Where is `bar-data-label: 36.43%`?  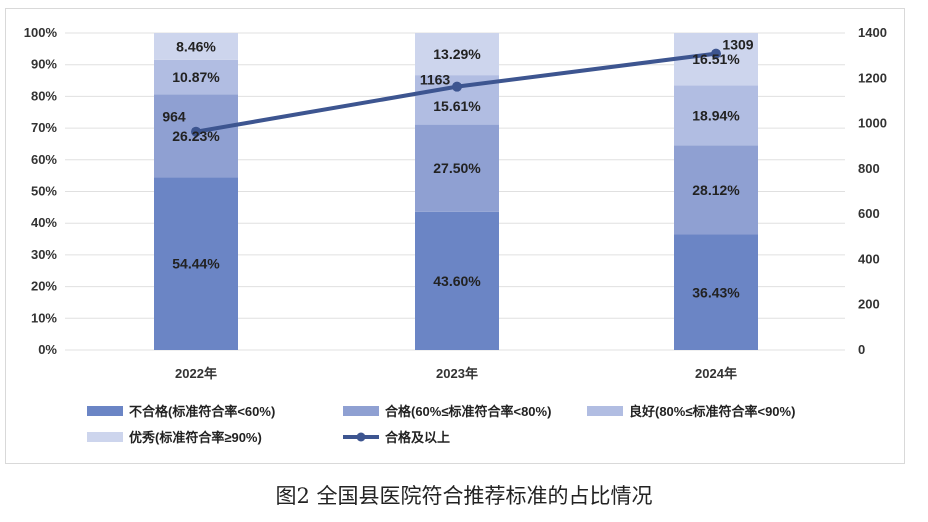
bar-data-label: 36.43% is located at coordinates (716, 292).